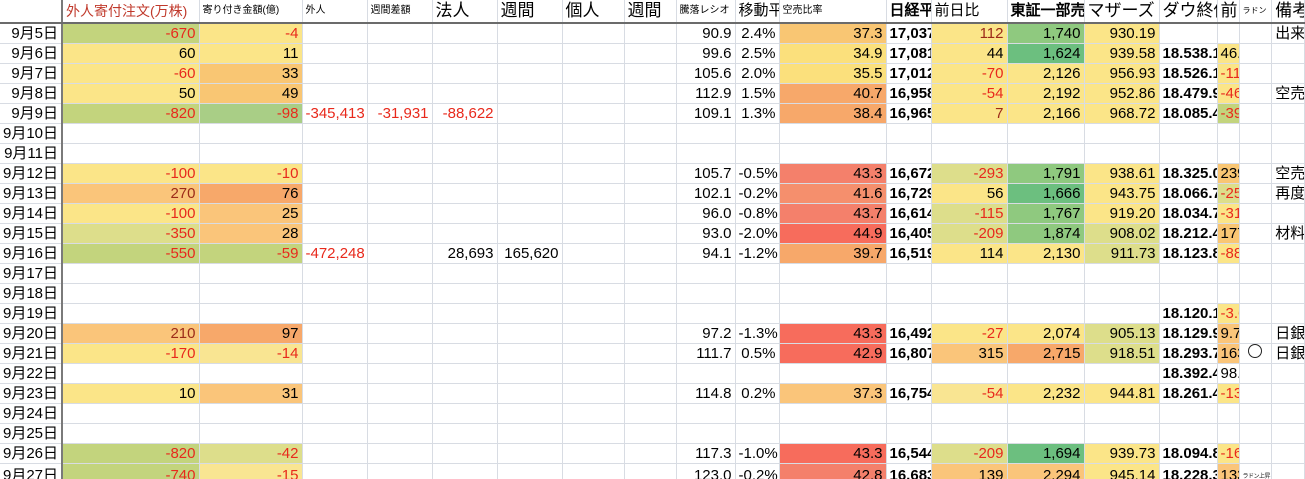 The width and height of the screenshot is (1305, 479). What do you see at coordinates (706, 73) in the screenshot?
I see `cell-toraku_ratio: 105.6` at bounding box center [706, 73].